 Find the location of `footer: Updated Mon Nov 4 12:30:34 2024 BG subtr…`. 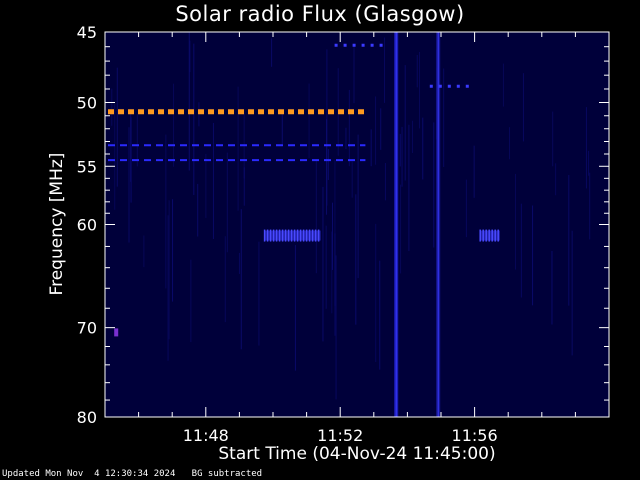

footer: Updated Mon Nov 4 12:30:34 2024 BG subtr… is located at coordinates (132, 474).